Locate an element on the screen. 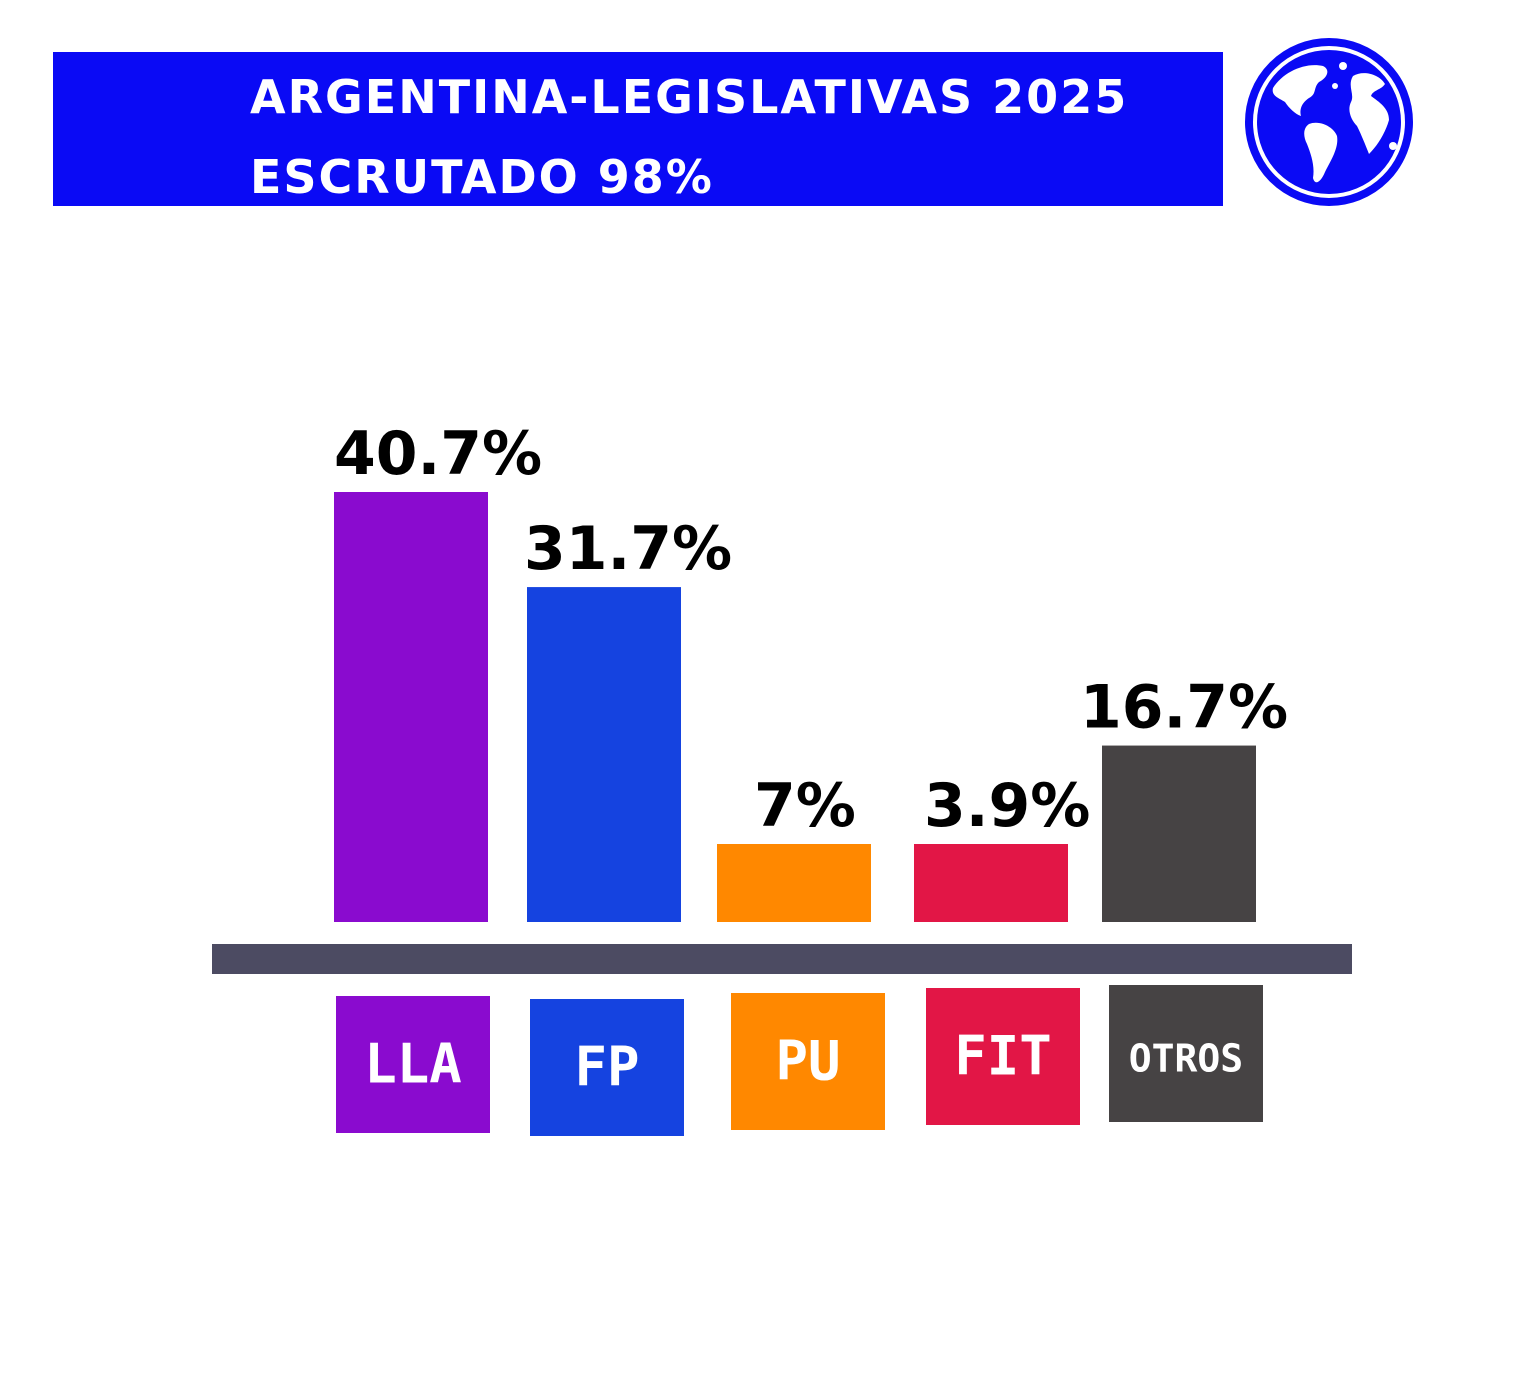 This screenshot has width=1526, height=1375. bar-otros is located at coordinates (1179, 833).